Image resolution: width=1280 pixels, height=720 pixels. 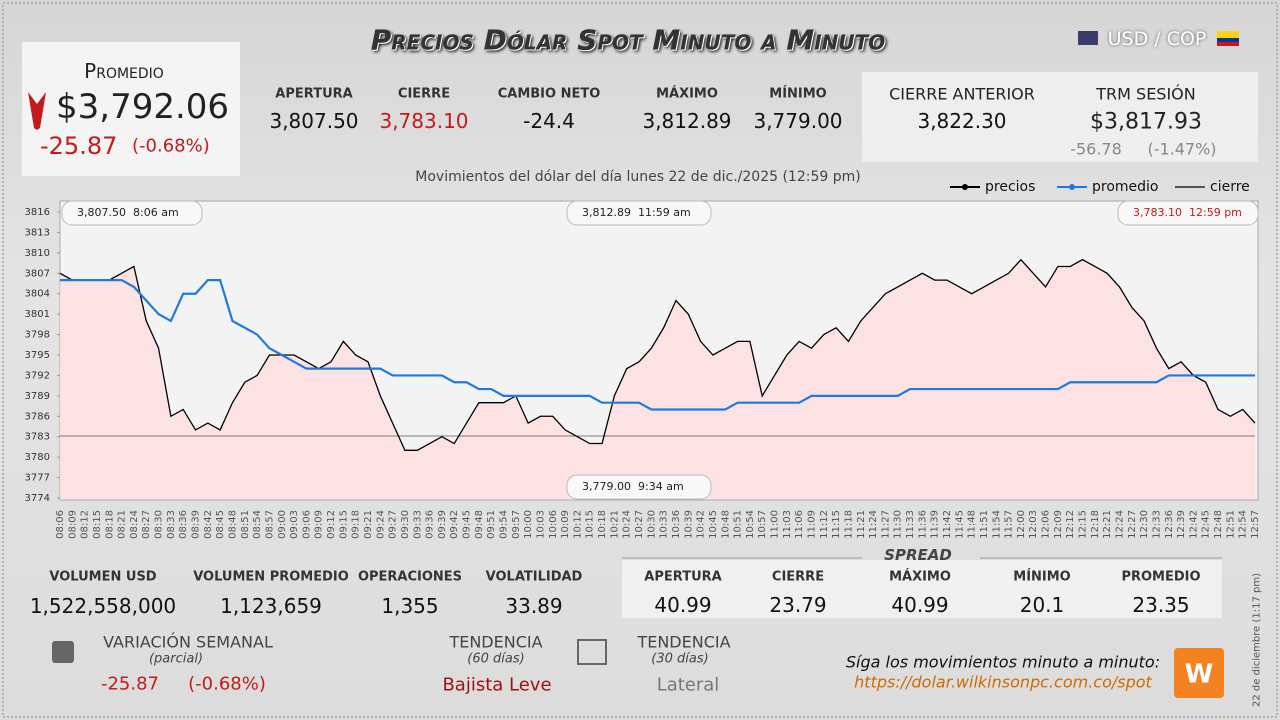 What do you see at coordinates (799, 524) in the screenshot?
I see `x-tick-label: 11:06` at bounding box center [799, 524].